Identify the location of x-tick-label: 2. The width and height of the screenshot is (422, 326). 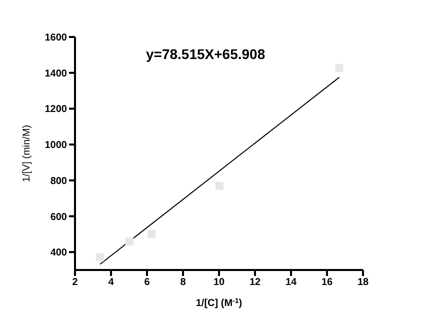
(75, 282).